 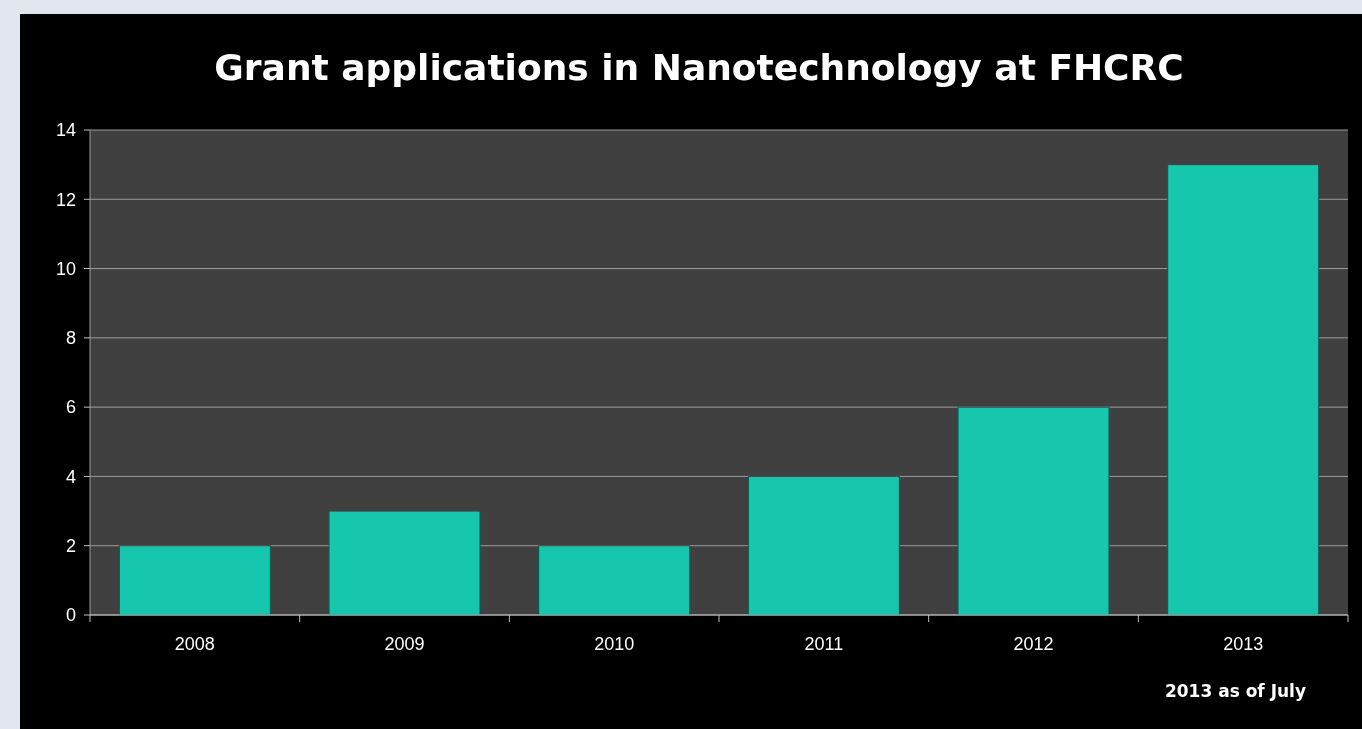 What do you see at coordinates (699, 67) in the screenshot?
I see `chart-title: Grant applications in Nanotechnology at FHCRC` at bounding box center [699, 67].